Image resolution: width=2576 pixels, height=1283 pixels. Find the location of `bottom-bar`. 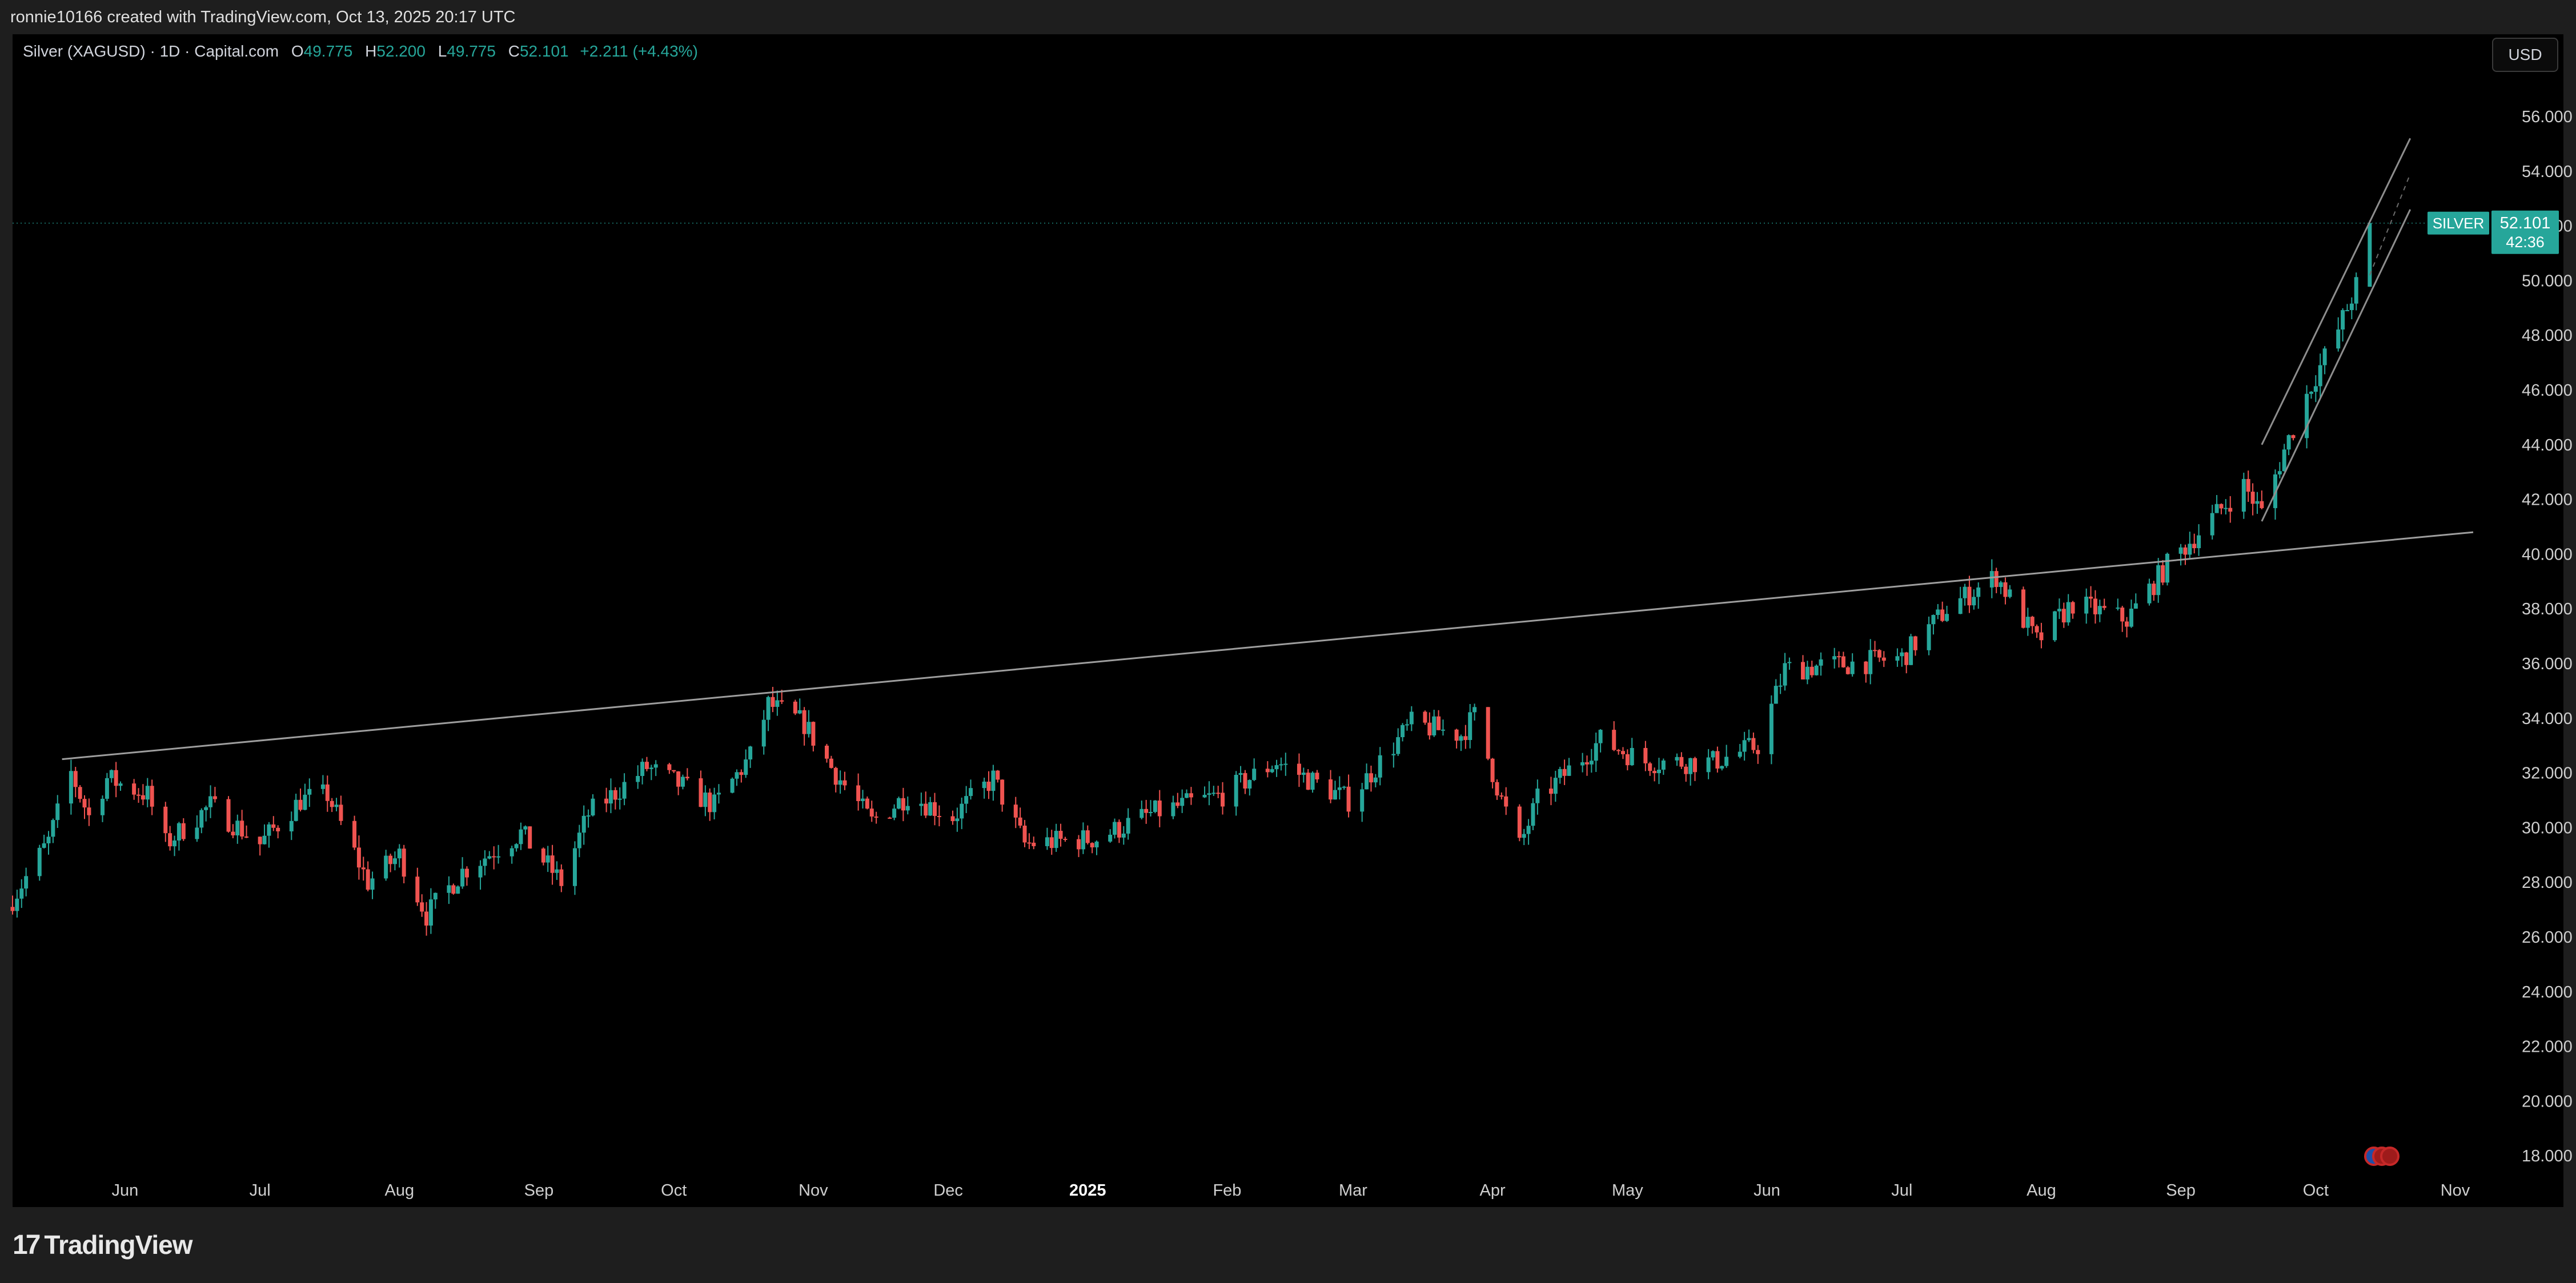

bottom-bar is located at coordinates (1288, 1245).